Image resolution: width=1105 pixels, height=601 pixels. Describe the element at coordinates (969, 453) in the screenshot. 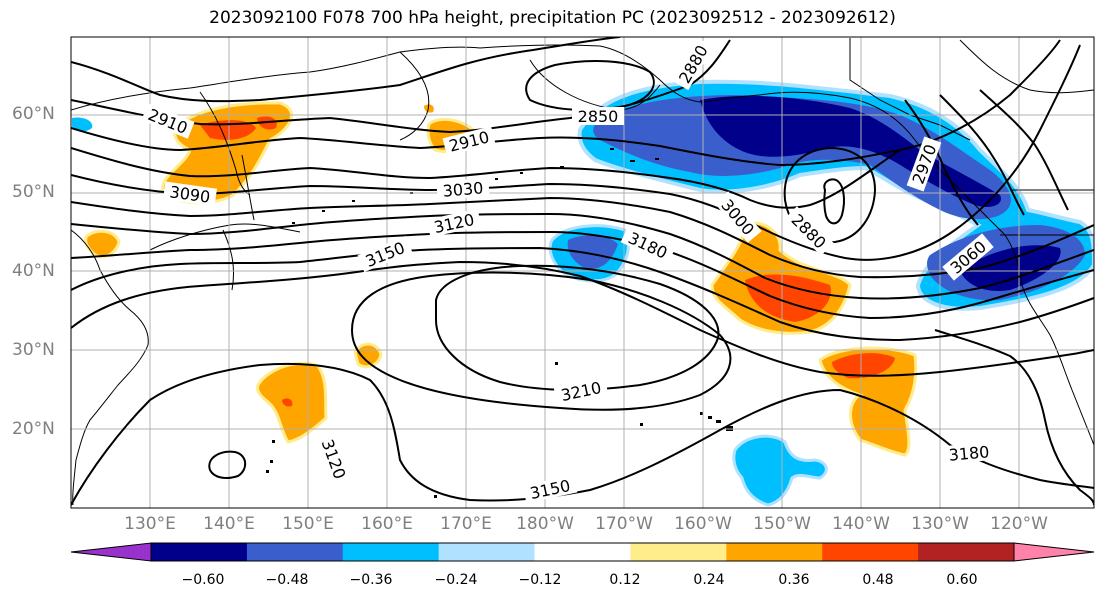

I see `contour-label-3180: 3180` at that location.